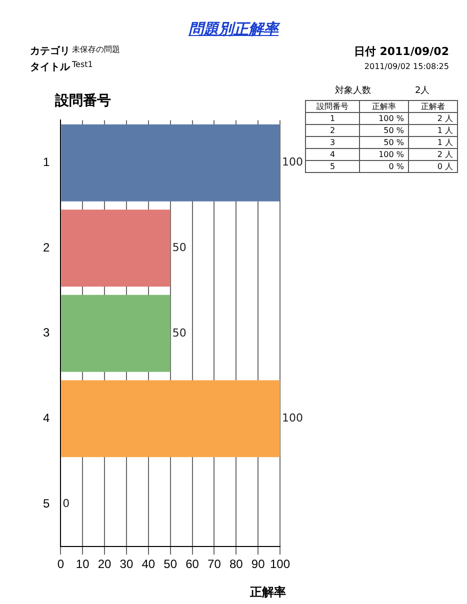 Image resolution: width=467 pixels, height=604 pixels. What do you see at coordinates (280, 564) in the screenshot?
I see `x-tick-label: 100` at bounding box center [280, 564].